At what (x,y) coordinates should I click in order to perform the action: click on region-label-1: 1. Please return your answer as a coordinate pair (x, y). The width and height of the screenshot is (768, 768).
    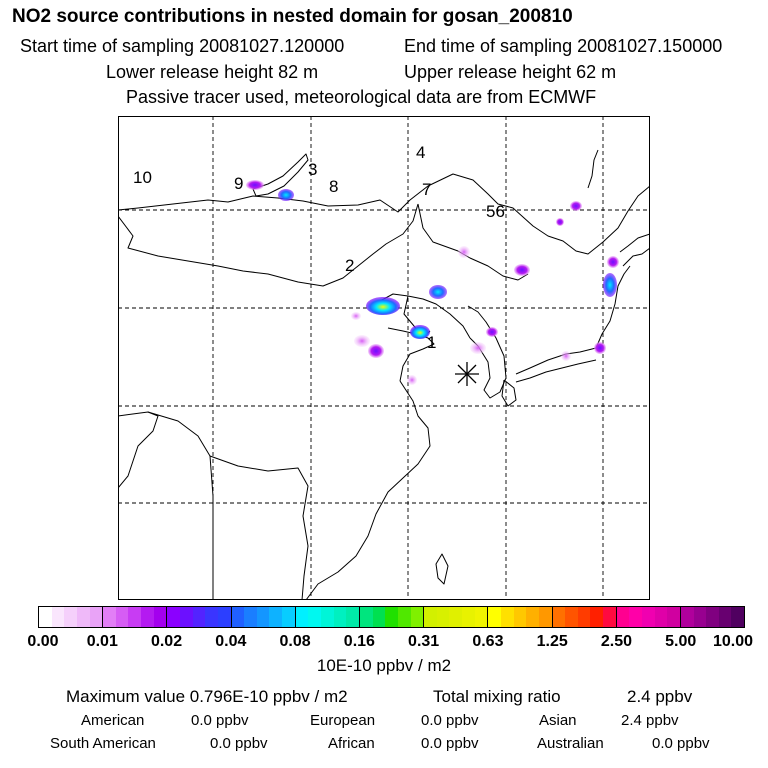
    Looking at the image, I should click on (432, 342).